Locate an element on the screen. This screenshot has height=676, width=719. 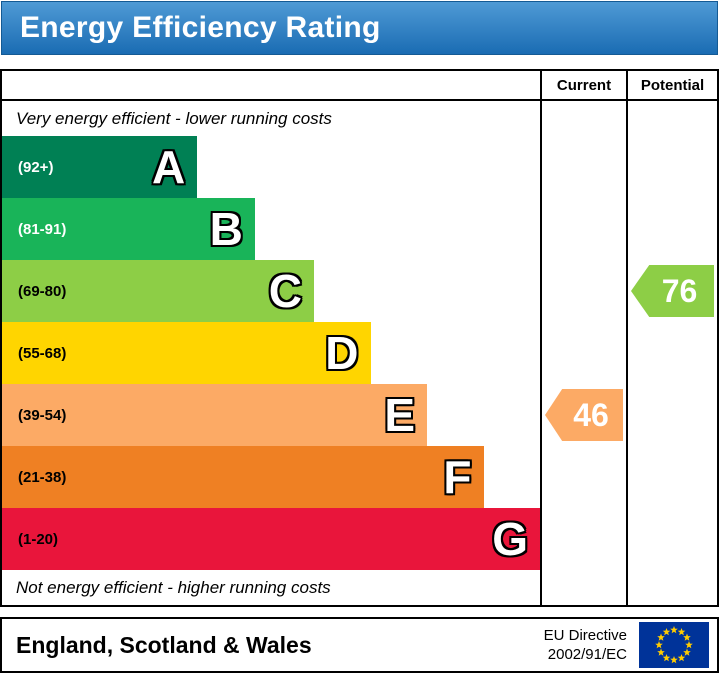
potential-rating-arrow: 76 is located at coordinates (672, 291).